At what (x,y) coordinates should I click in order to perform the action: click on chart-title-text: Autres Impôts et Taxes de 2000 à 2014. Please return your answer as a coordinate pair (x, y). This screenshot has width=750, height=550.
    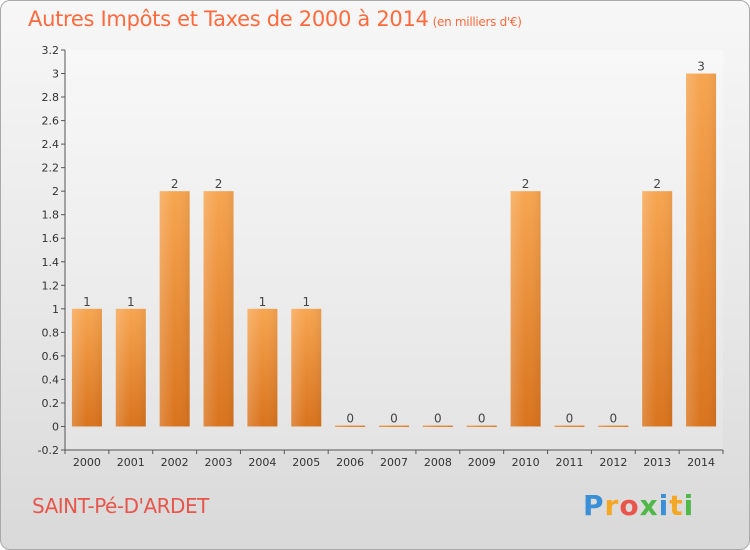
    Looking at the image, I should click on (228, 19).